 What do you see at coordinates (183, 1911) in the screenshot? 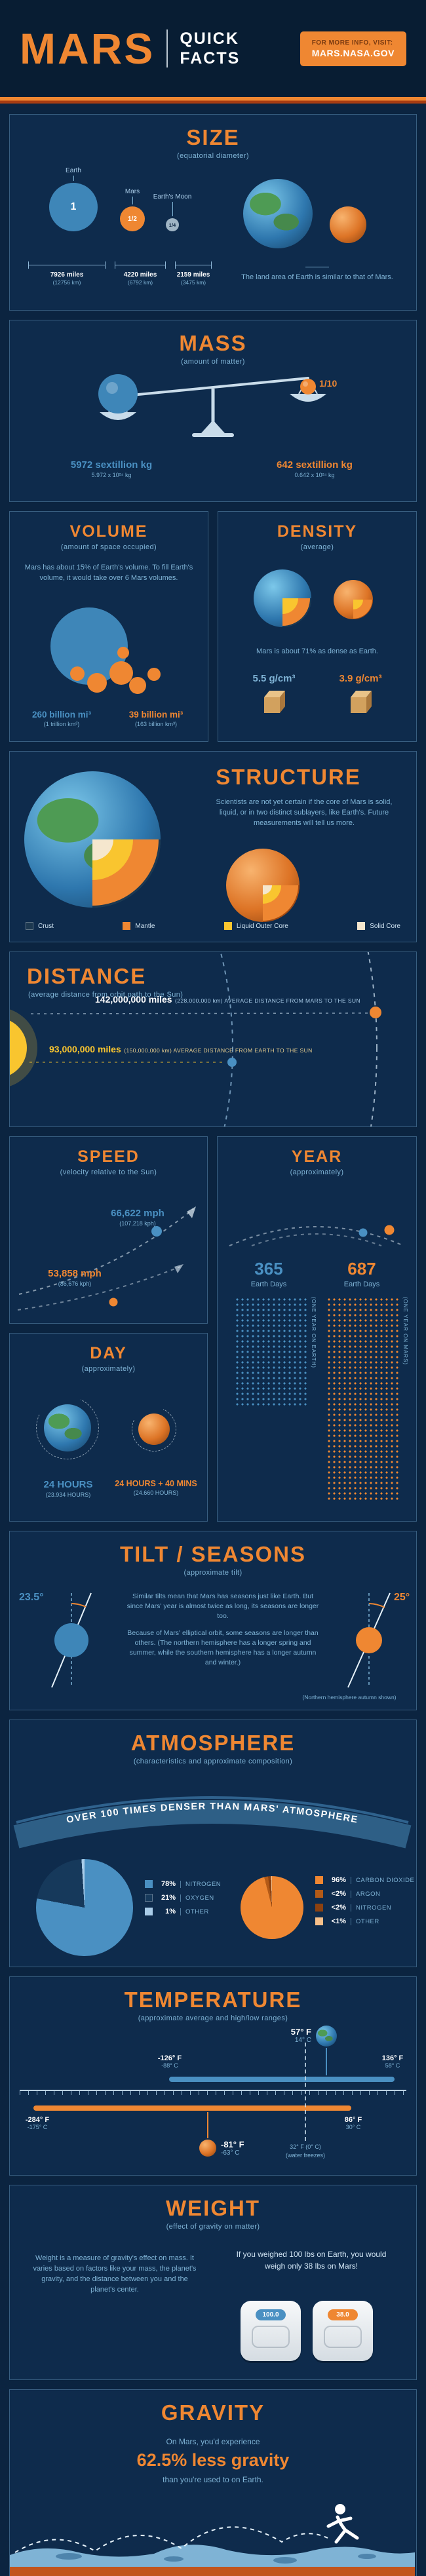
I see `earth-legend-other: 1% OTHER` at bounding box center [183, 1911].